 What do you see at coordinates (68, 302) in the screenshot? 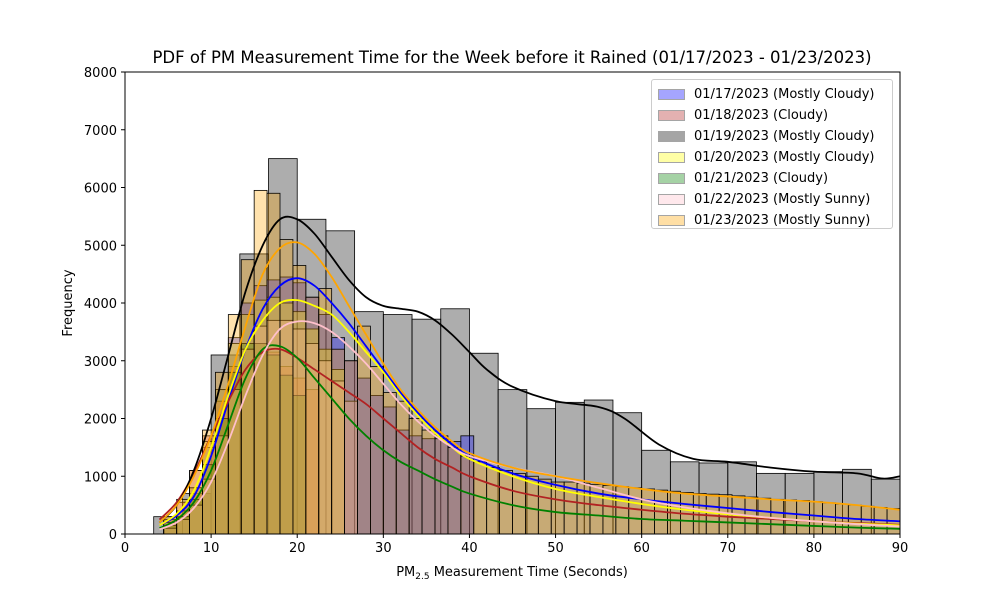
I see `y-axis-label: Frequency` at bounding box center [68, 302].